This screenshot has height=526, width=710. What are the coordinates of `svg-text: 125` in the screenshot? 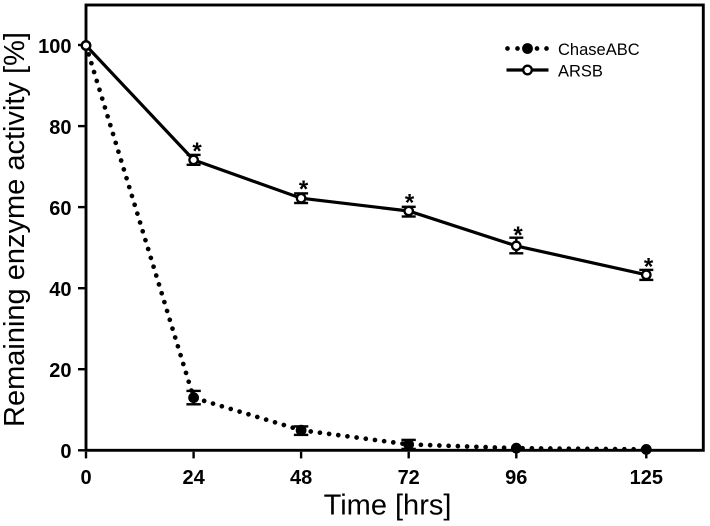 It's located at (646, 478).